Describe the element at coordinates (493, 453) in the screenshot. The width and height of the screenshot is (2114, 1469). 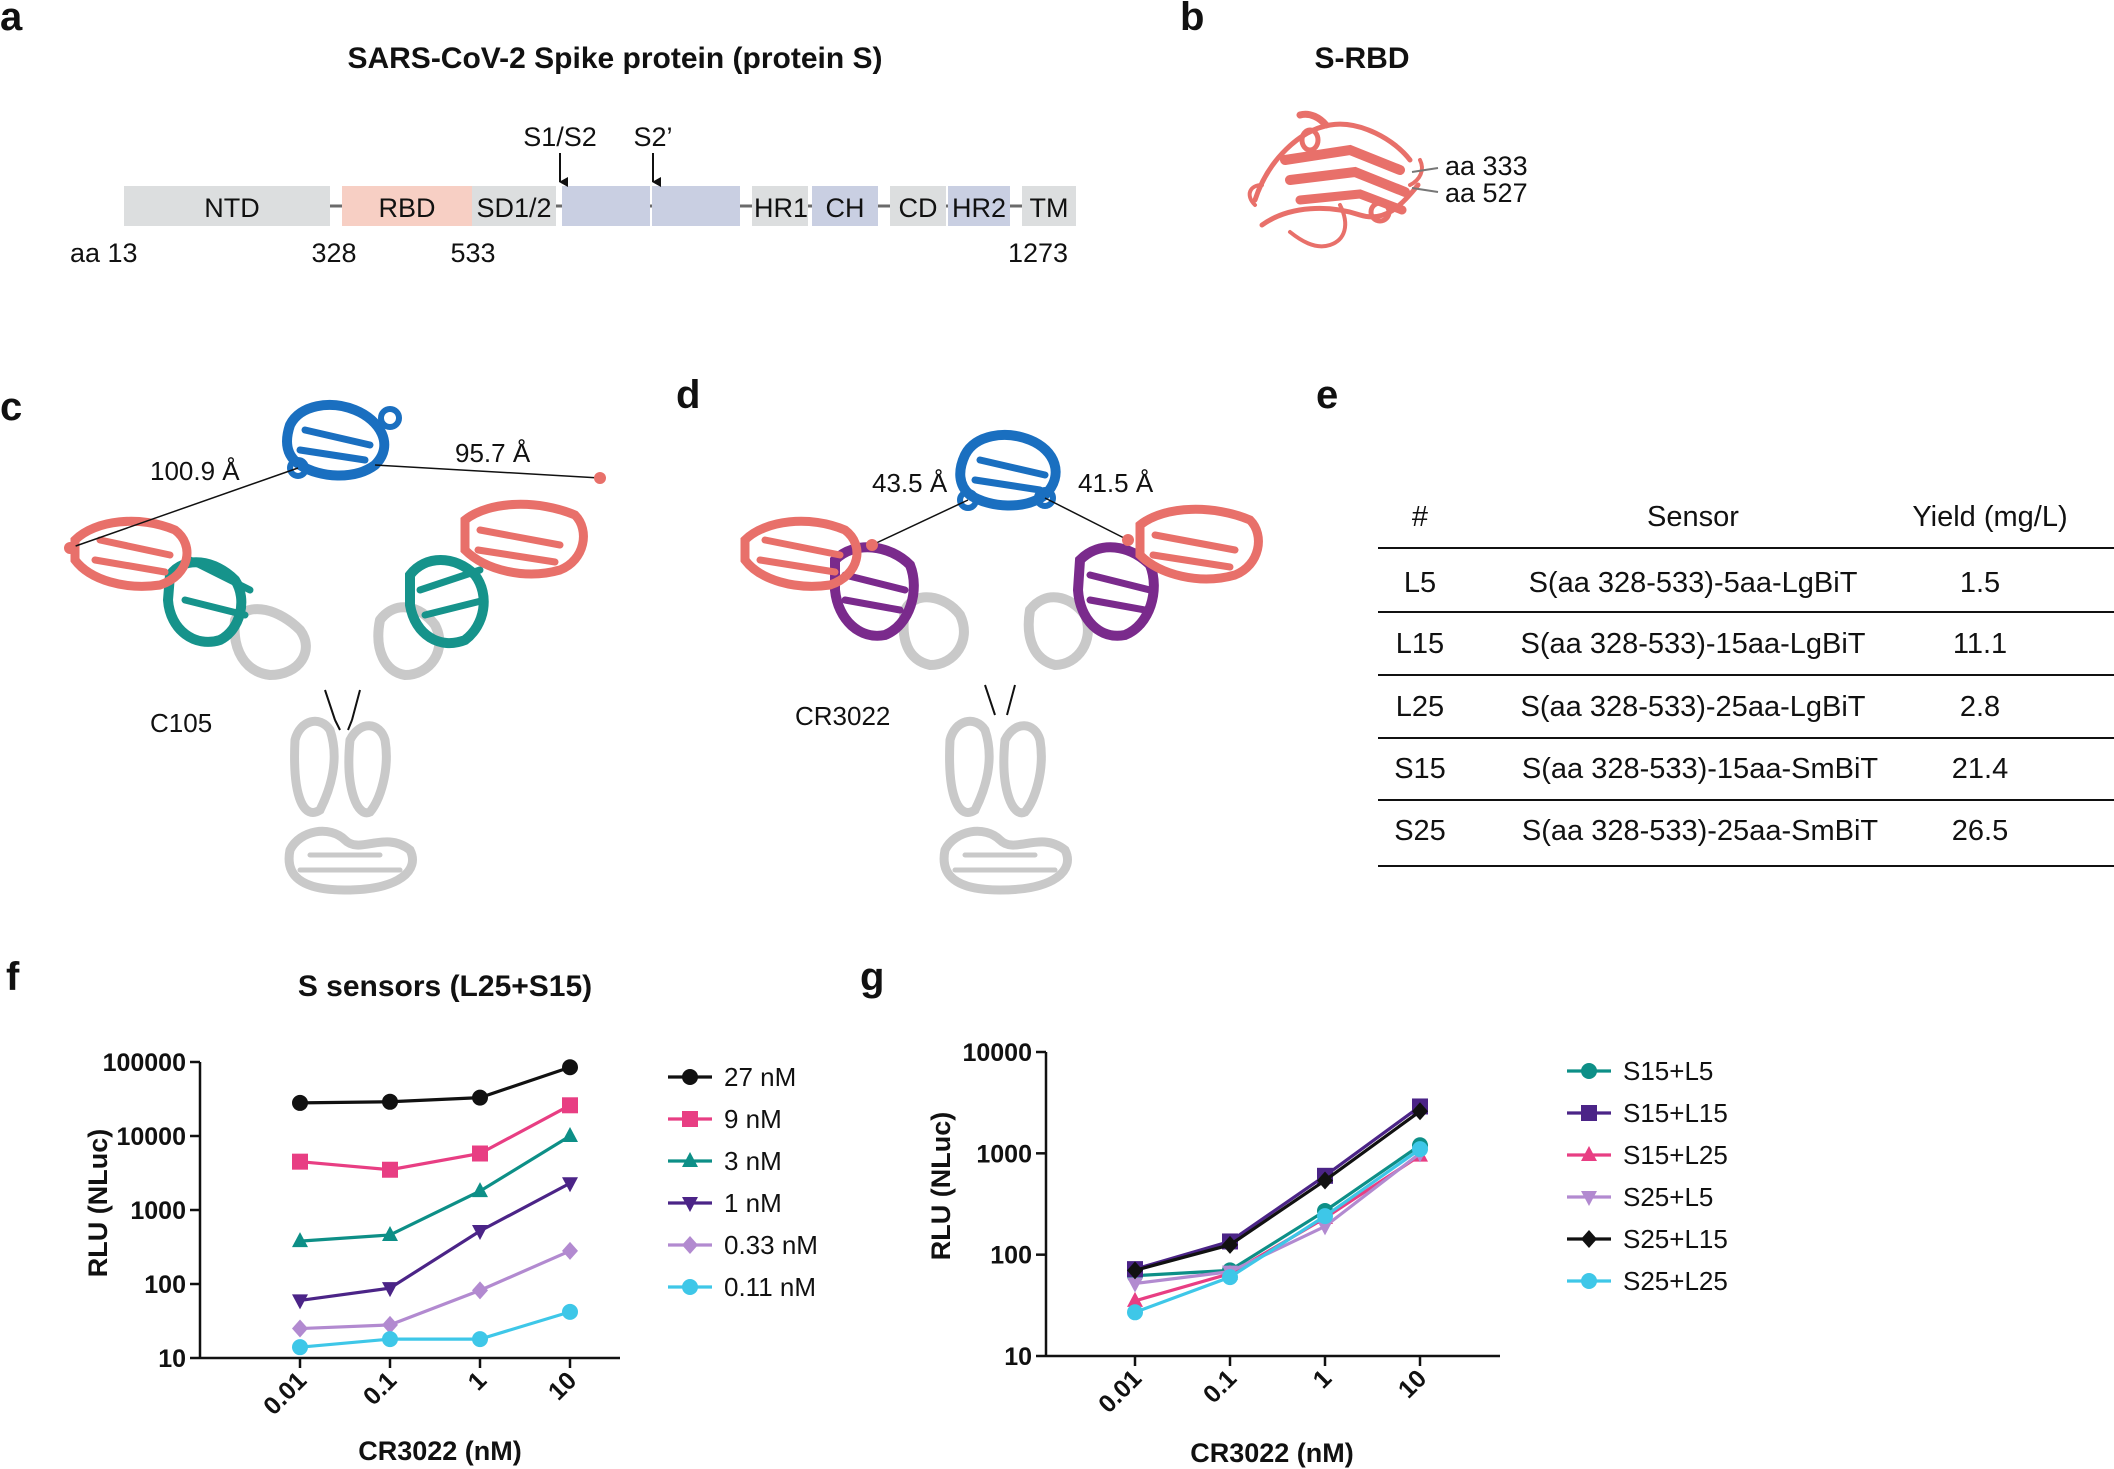
I see `c105-distance-right: 95.7 Å` at that location.